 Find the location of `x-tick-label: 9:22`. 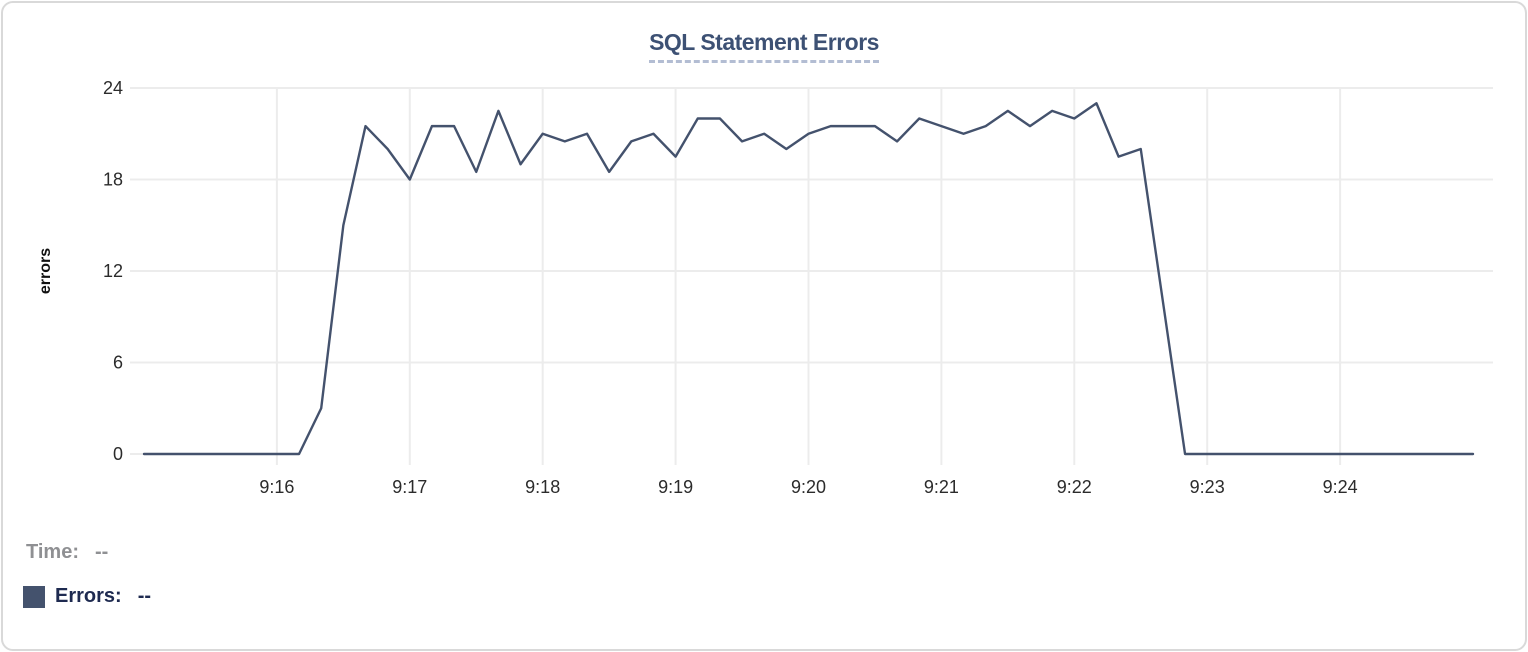

x-tick-label: 9:22 is located at coordinates (1074, 487).